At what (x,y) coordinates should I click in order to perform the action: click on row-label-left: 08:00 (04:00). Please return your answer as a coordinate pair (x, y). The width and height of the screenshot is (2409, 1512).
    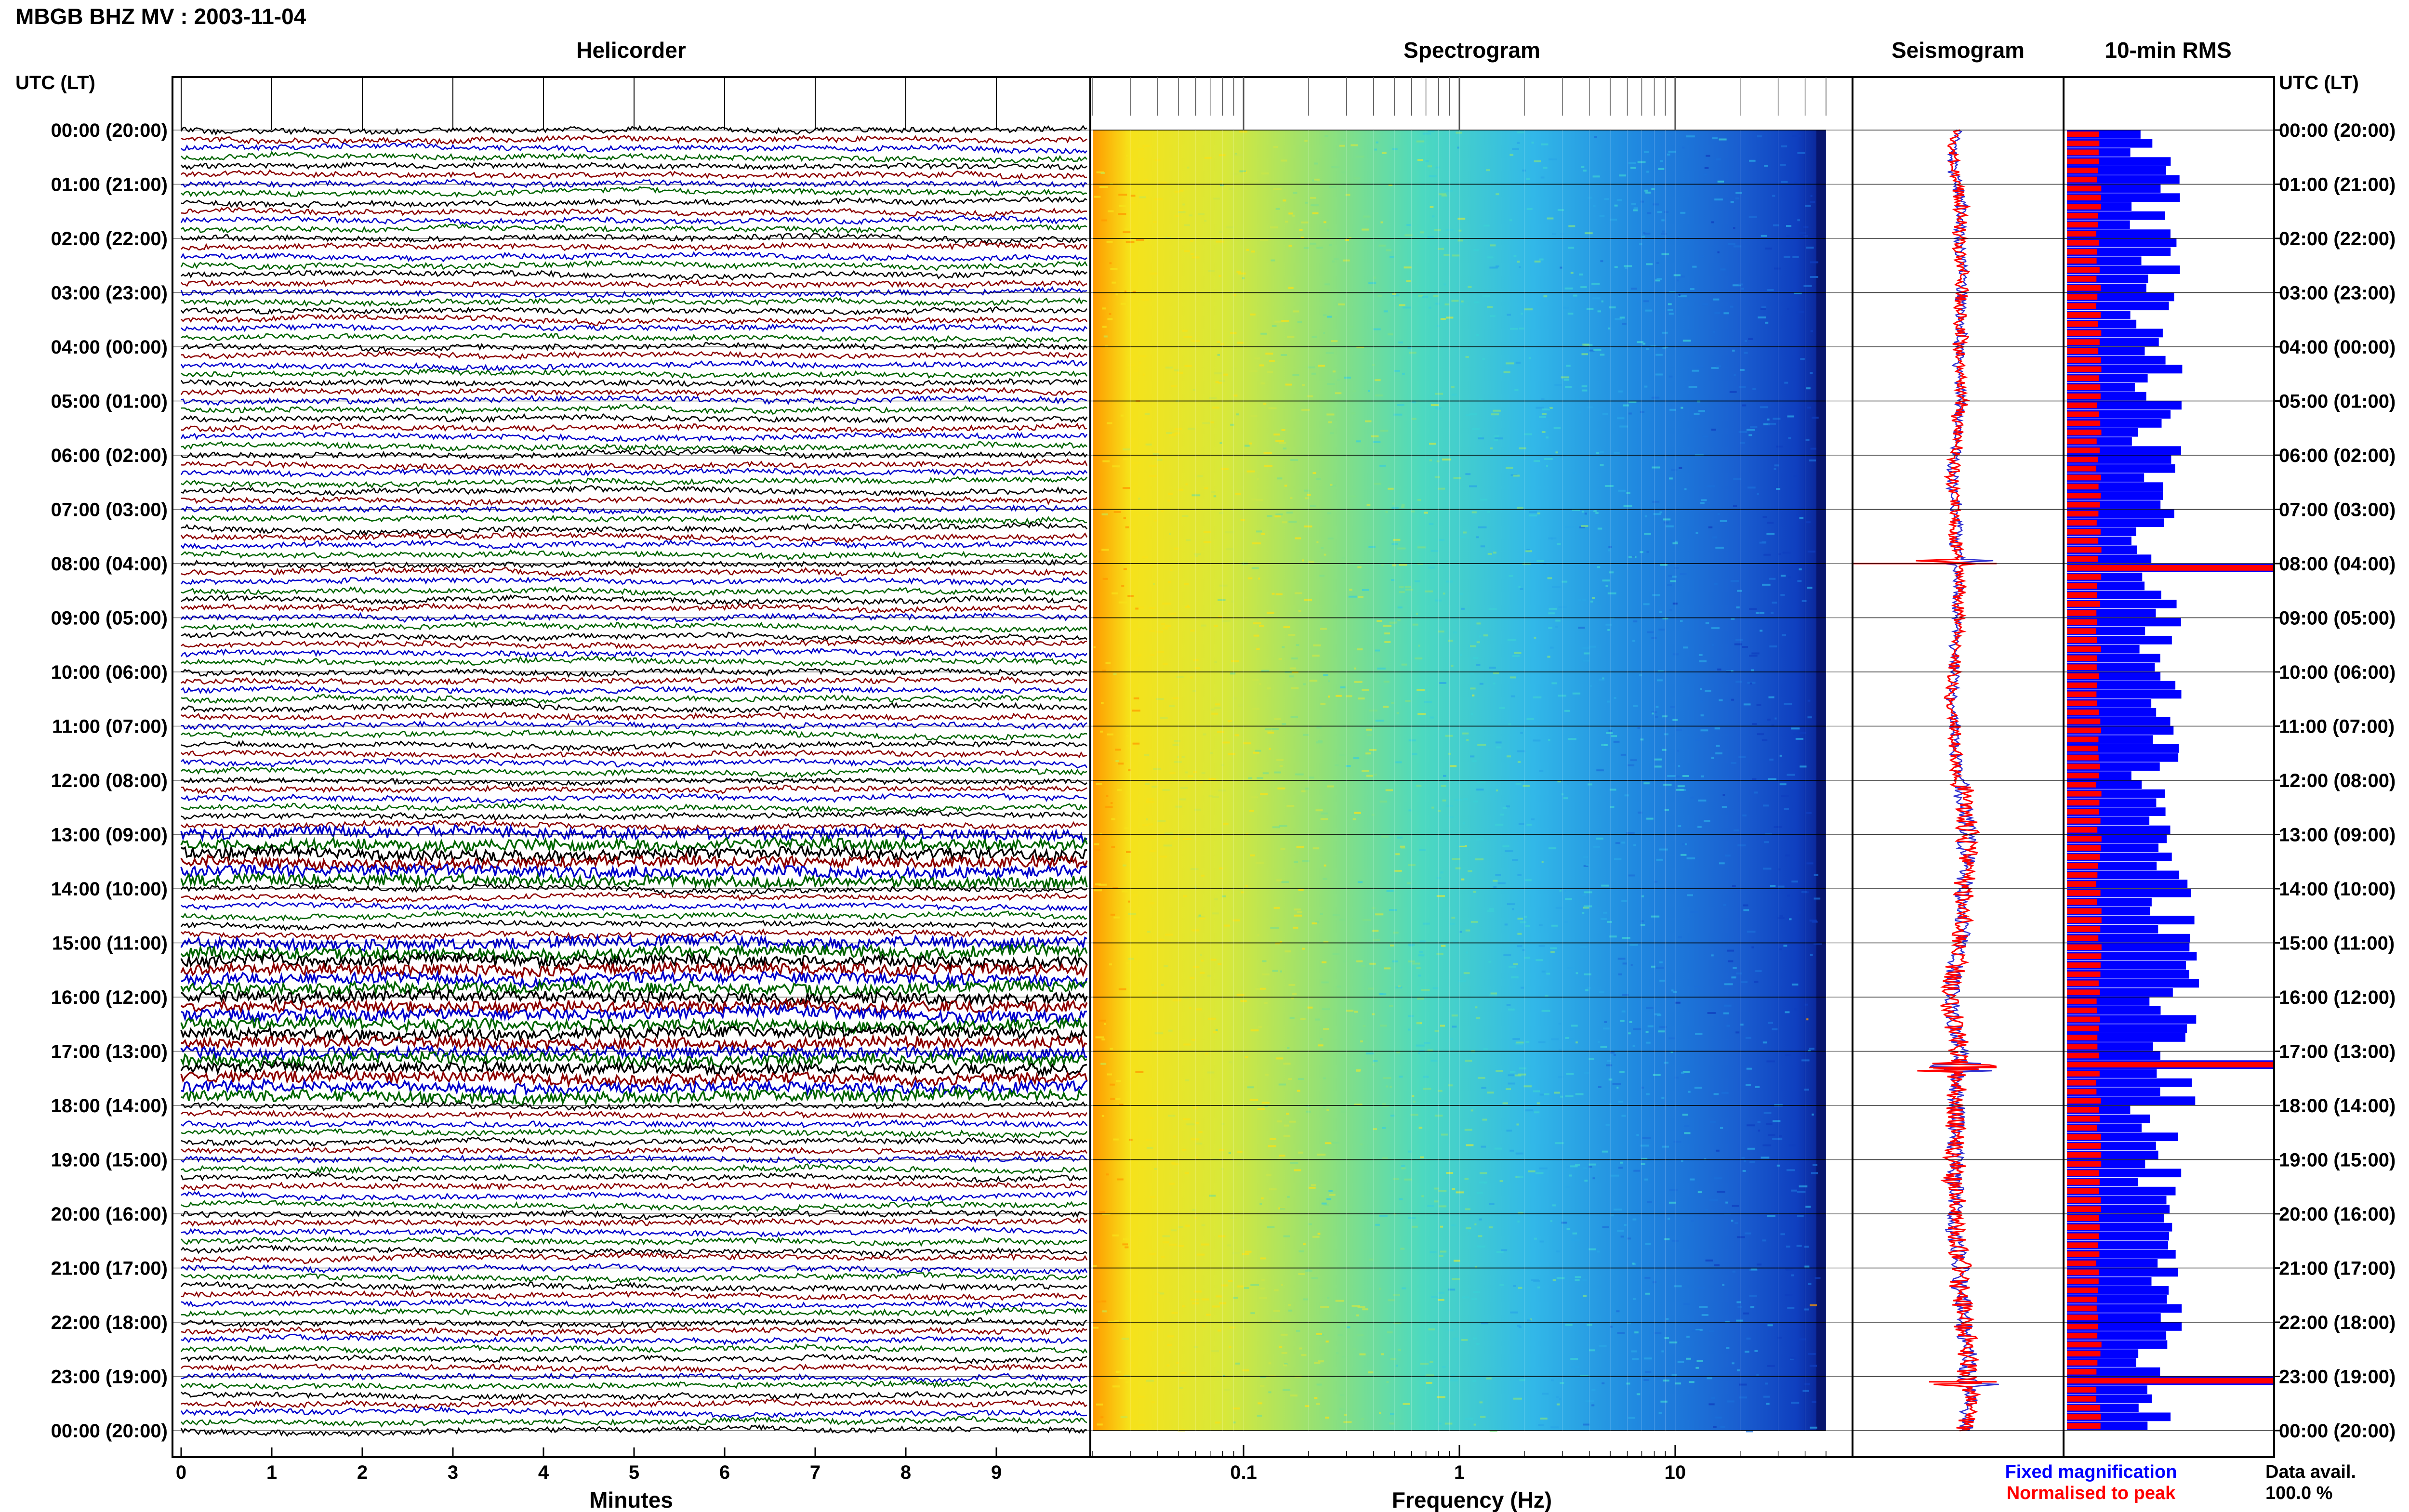
    Looking at the image, I should click on (109, 564).